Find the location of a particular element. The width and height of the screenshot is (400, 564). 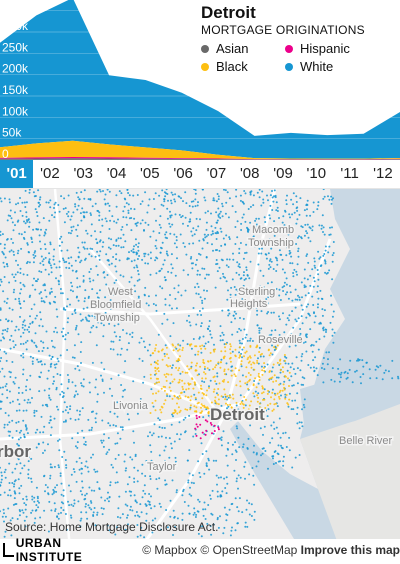

year-tab: '04 is located at coordinates (116, 173).